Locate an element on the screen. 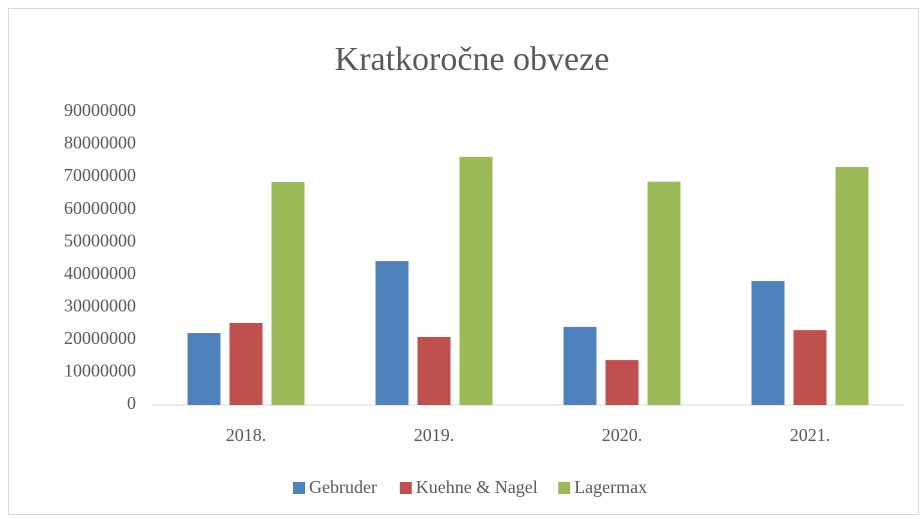 Image resolution: width=924 pixels, height=519 pixels. y-tick-label: 20000000 is located at coordinates (100, 338).